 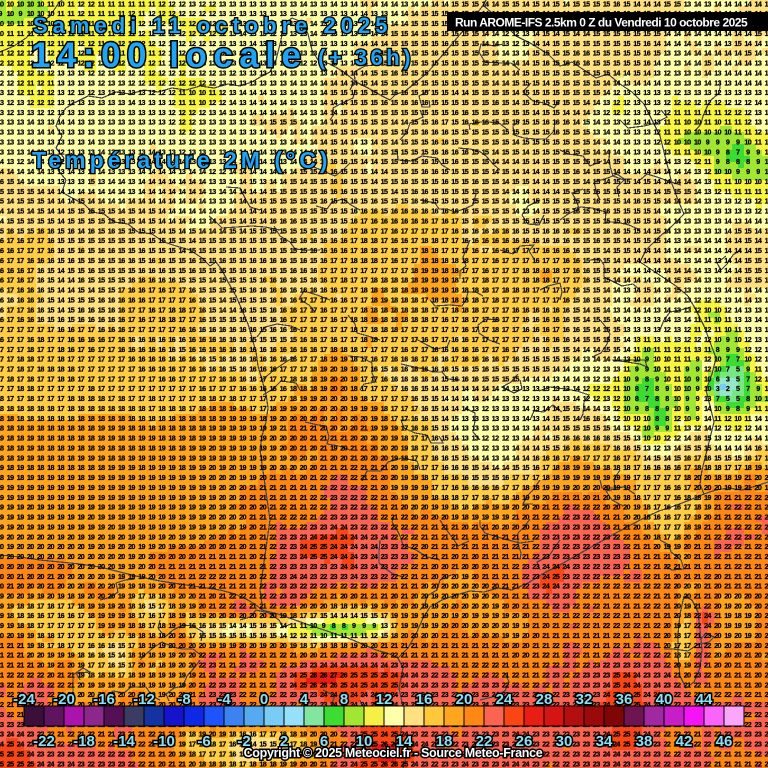 I want to click on svg-text: 0, so click(x=264, y=699).